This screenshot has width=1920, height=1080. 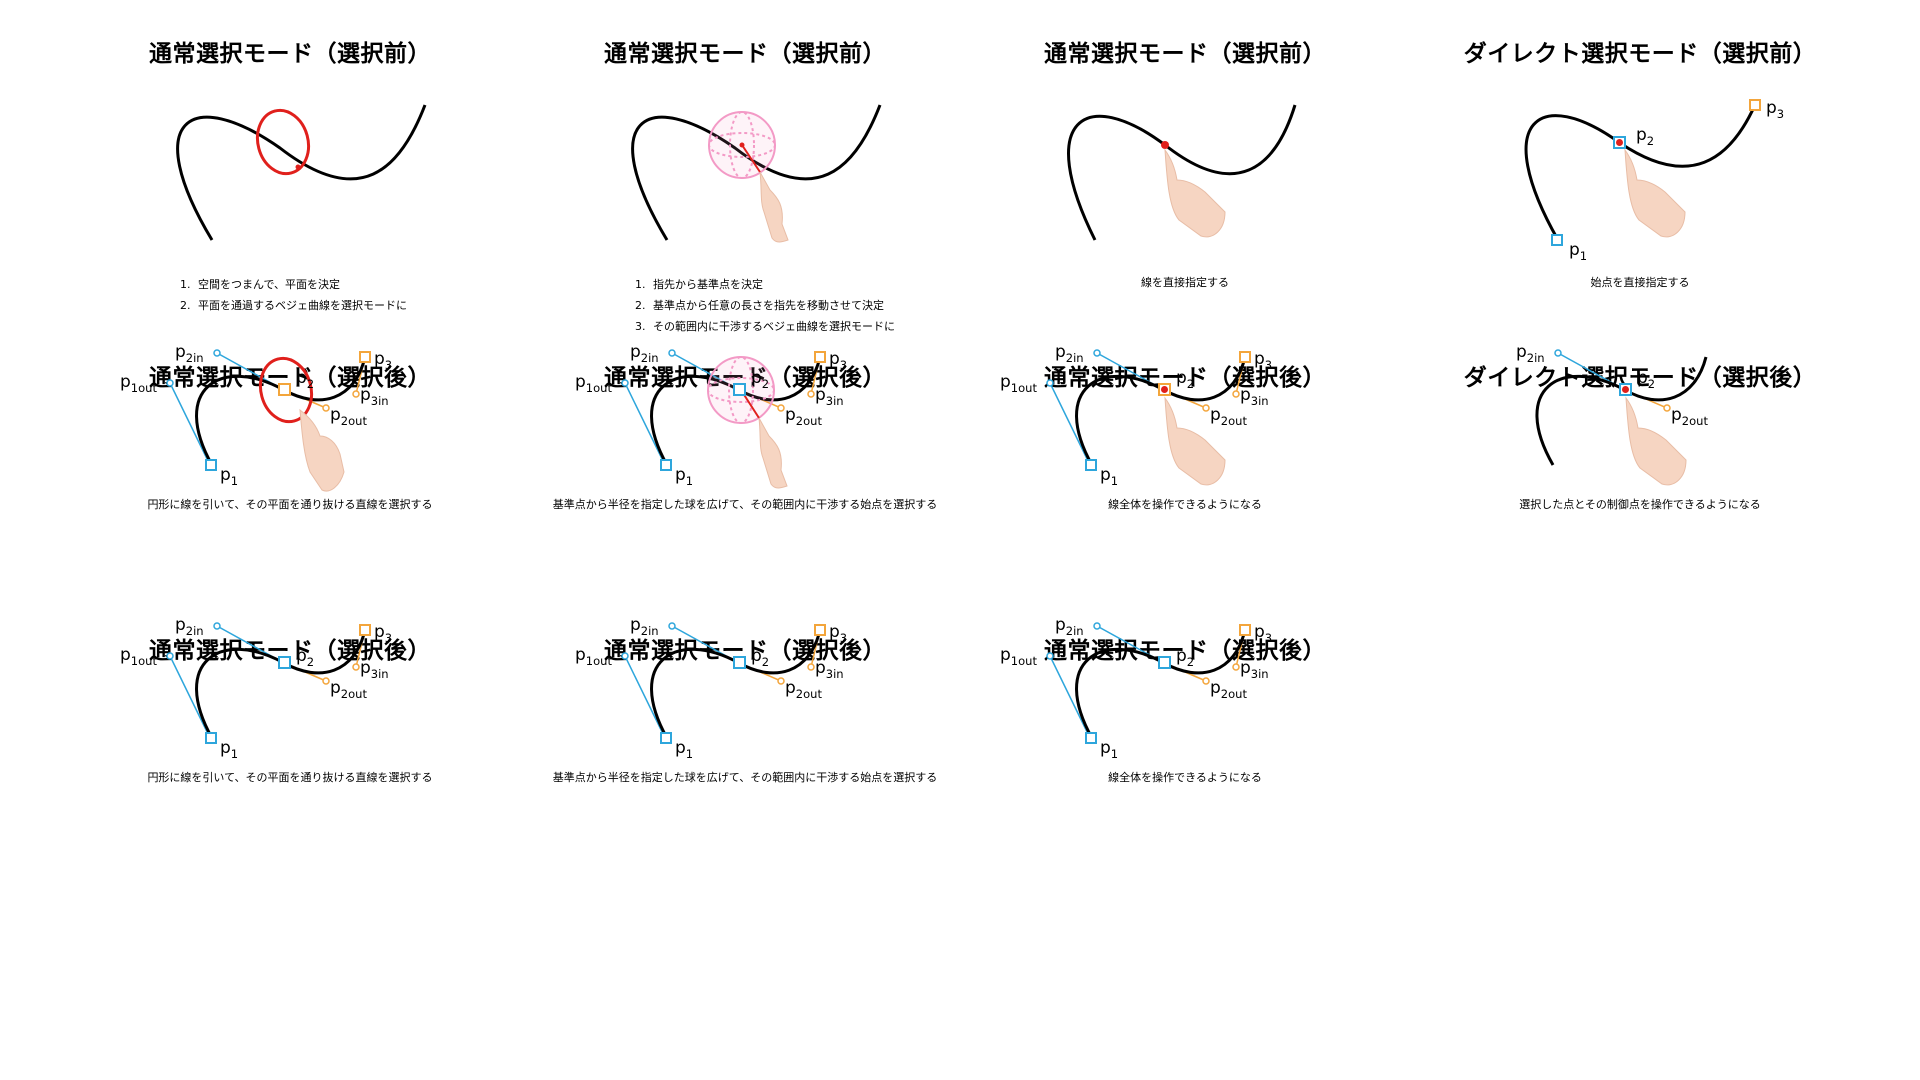 I want to click on caption: 線を直接指定する, so click(x=1185, y=282).